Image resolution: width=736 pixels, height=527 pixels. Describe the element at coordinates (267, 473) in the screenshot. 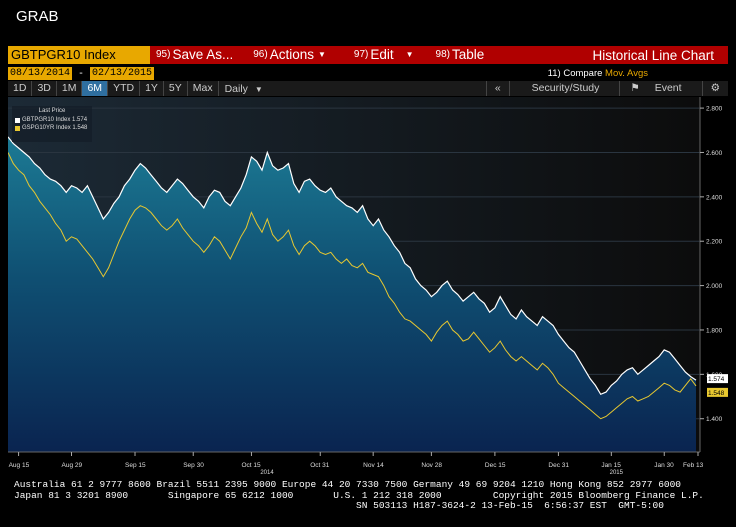

I see `x-year-label: 2014` at that location.